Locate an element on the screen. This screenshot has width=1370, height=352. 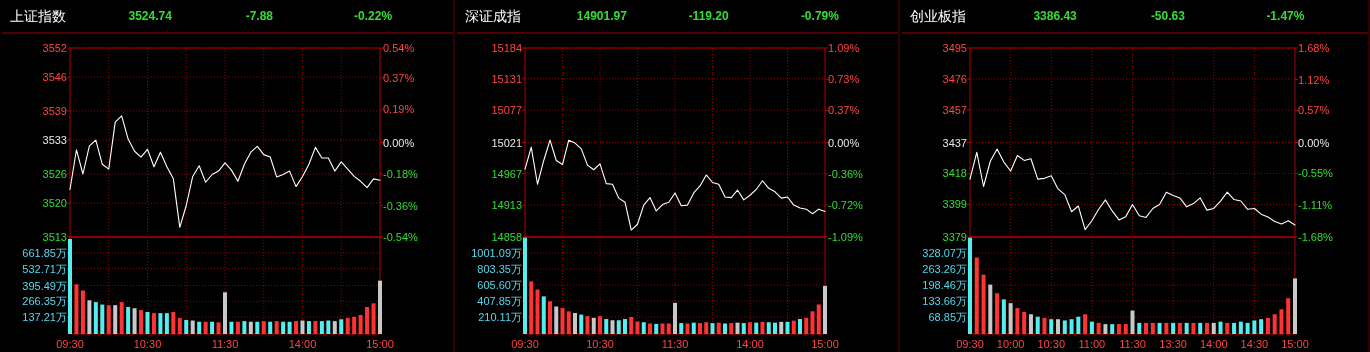
y2-tick-label: 1.68% is located at coordinates (1314, 48).